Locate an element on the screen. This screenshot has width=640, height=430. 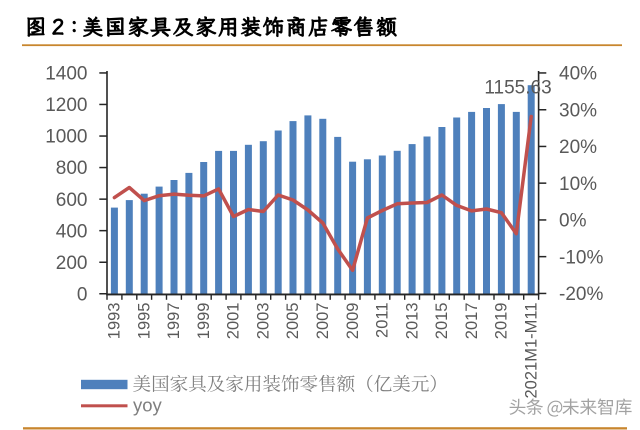
svg-text: 2003 is located at coordinates (264, 321).